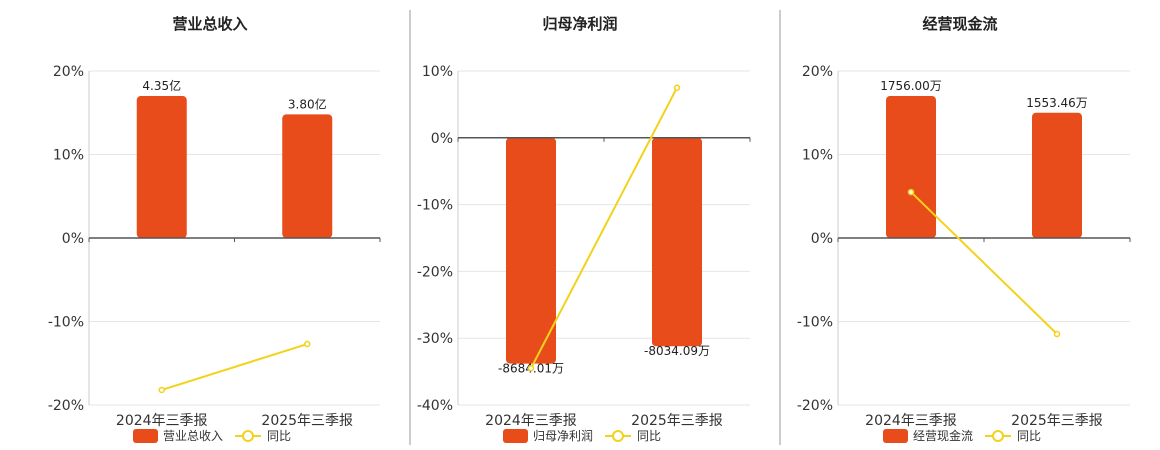 This screenshot has width=1160, height=450. What do you see at coordinates (435, 339) in the screenshot?
I see `y-tick-label: -30%` at bounding box center [435, 339].